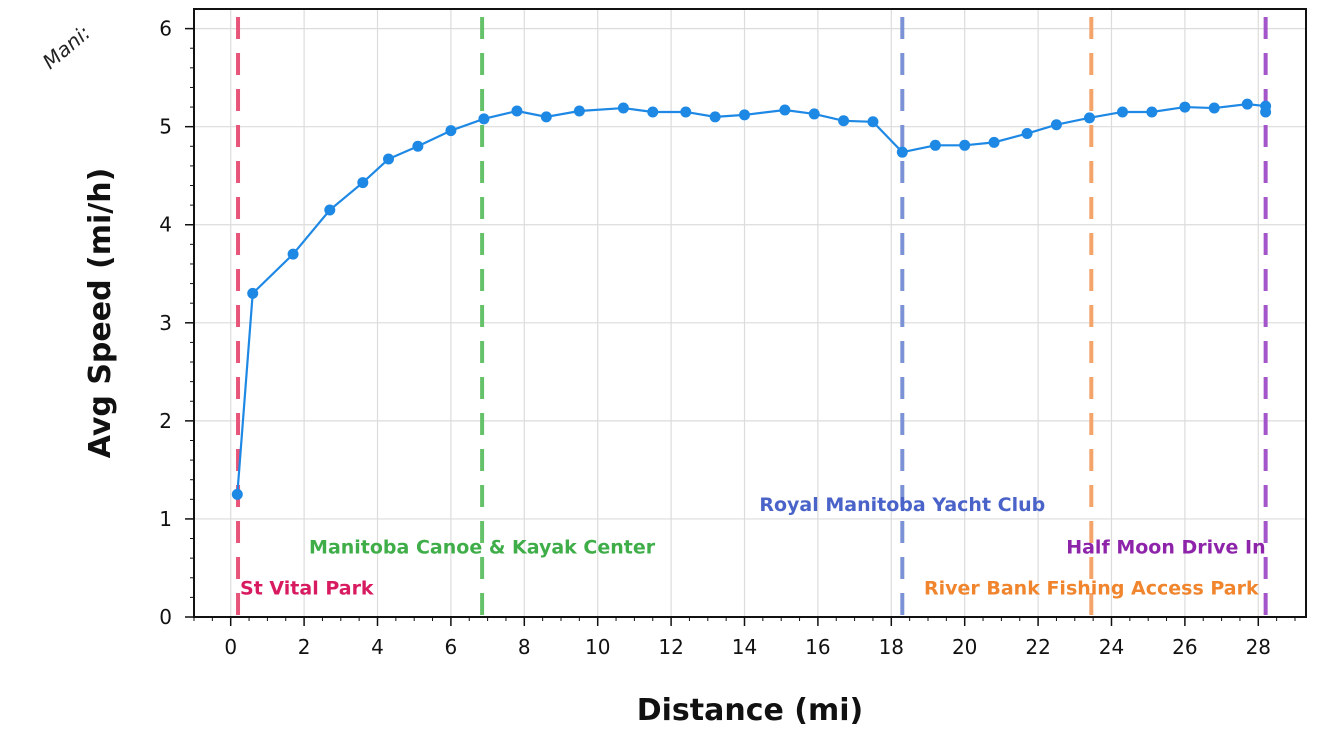  Describe the element at coordinates (1184, 647) in the screenshot. I see `x-tick-label: 26` at that location.